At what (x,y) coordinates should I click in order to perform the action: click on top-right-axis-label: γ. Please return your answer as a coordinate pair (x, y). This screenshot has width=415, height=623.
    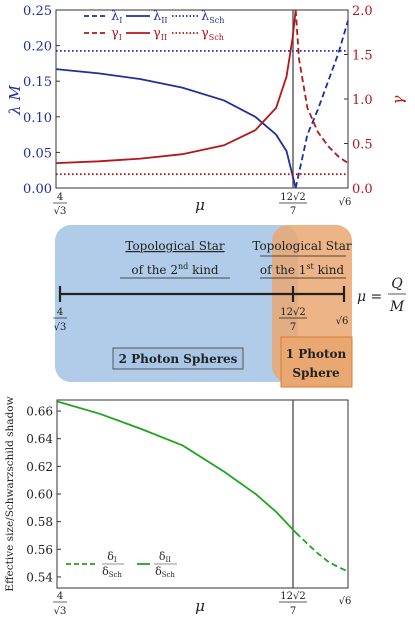
    Looking at the image, I should click on (398, 99).